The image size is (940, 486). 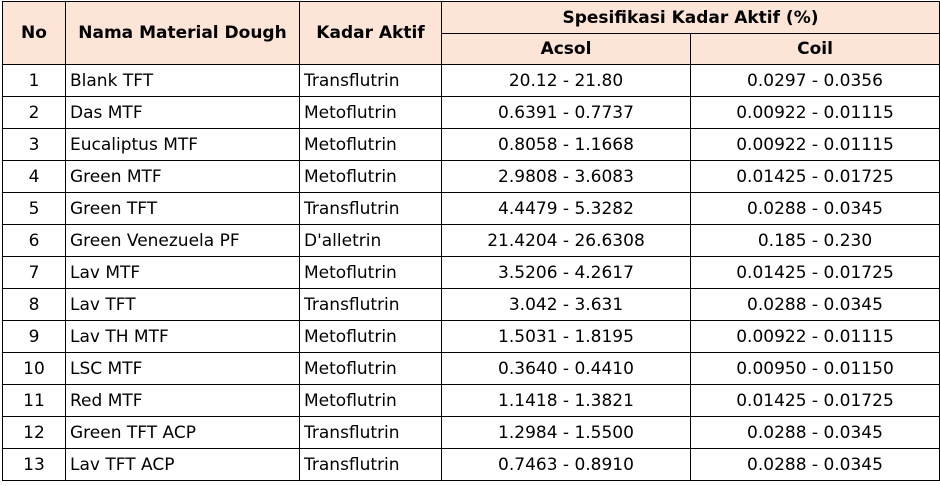 I want to click on row-no: 3, so click(x=34, y=144).